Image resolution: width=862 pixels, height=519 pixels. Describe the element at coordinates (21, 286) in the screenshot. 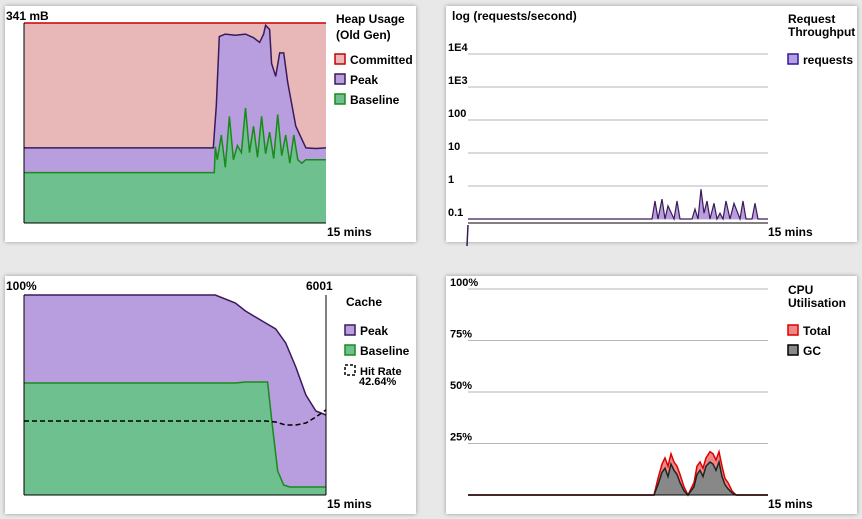

I see `cache-y-max-label: 100%` at that location.